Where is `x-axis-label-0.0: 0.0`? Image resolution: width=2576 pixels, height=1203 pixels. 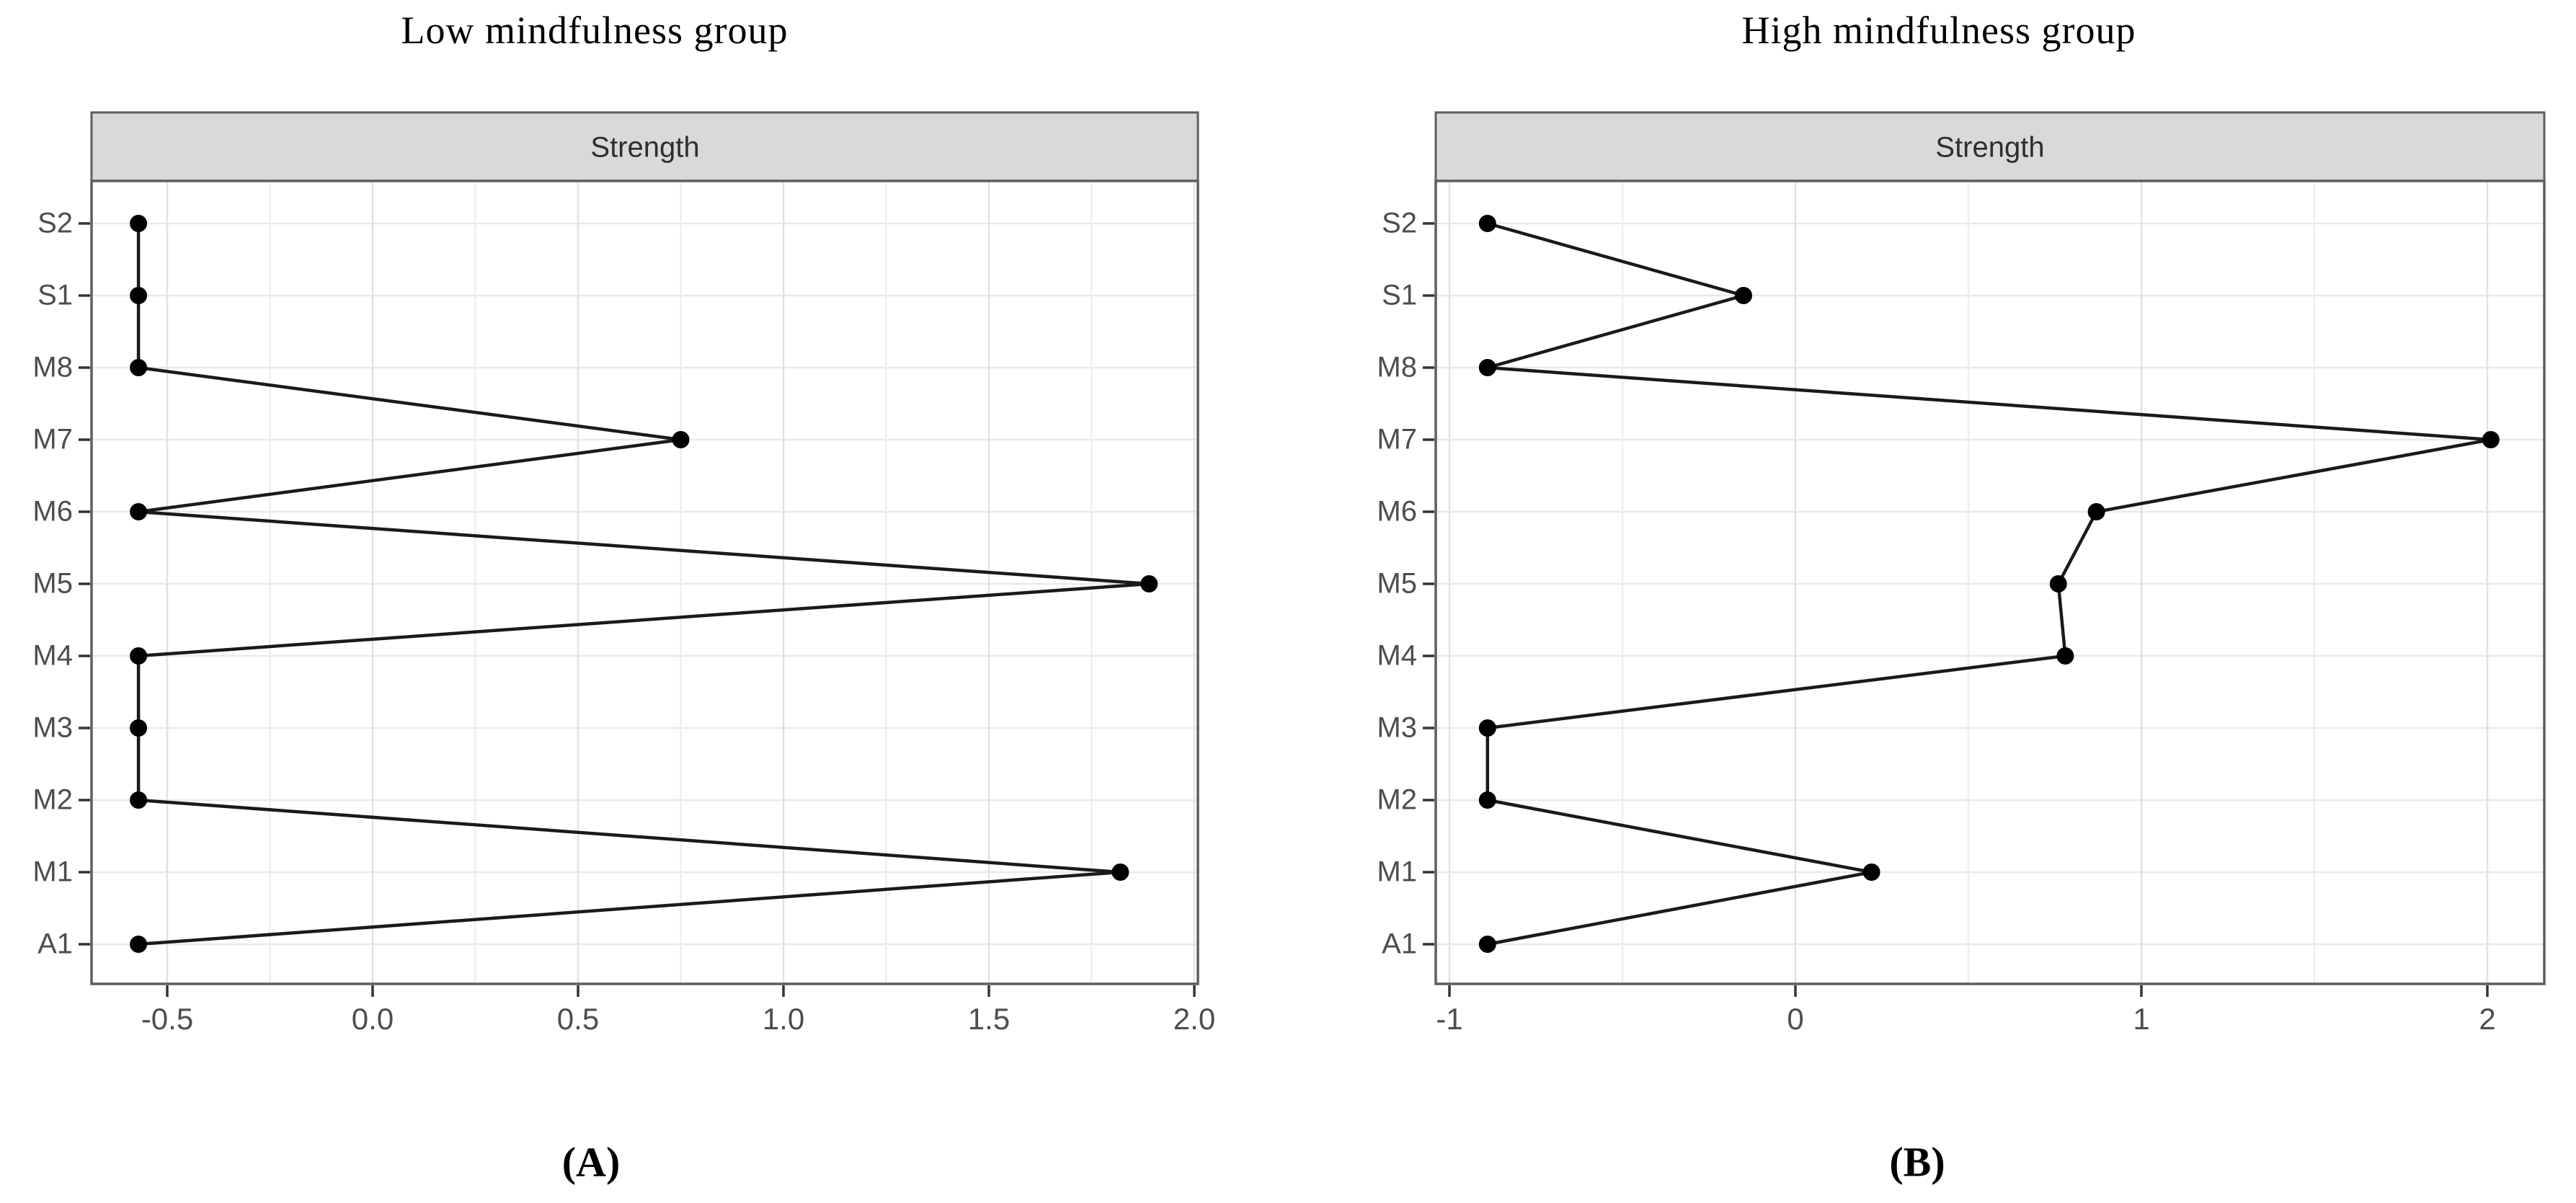 x-axis-label-0.0: 0.0 is located at coordinates (372, 1019).